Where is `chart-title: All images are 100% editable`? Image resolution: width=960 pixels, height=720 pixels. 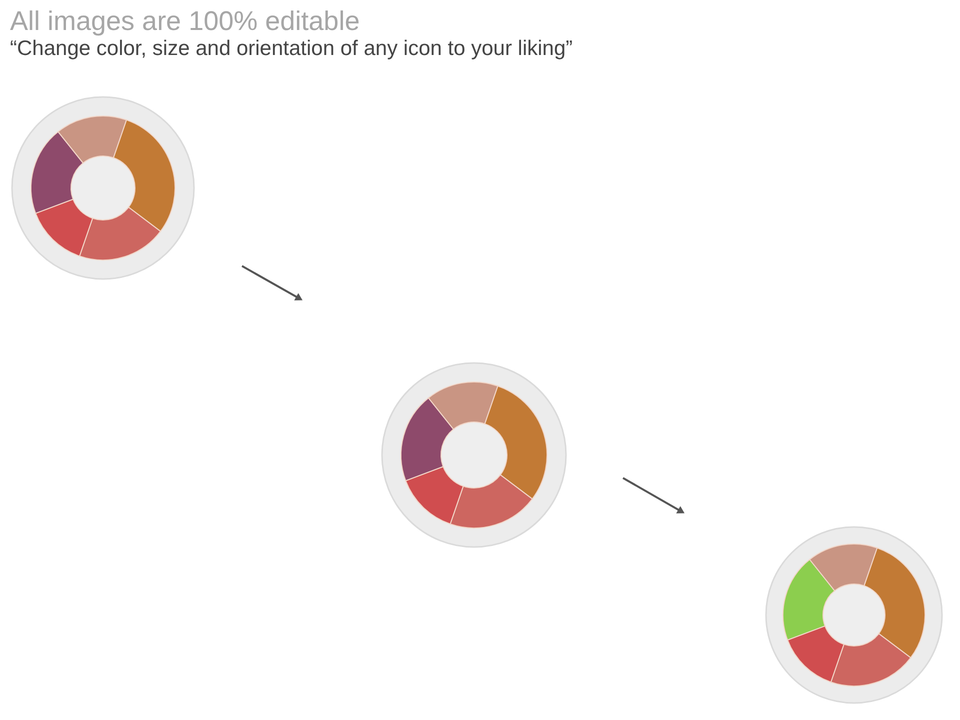
chart-title: All images are 100% editable is located at coordinates (185, 21).